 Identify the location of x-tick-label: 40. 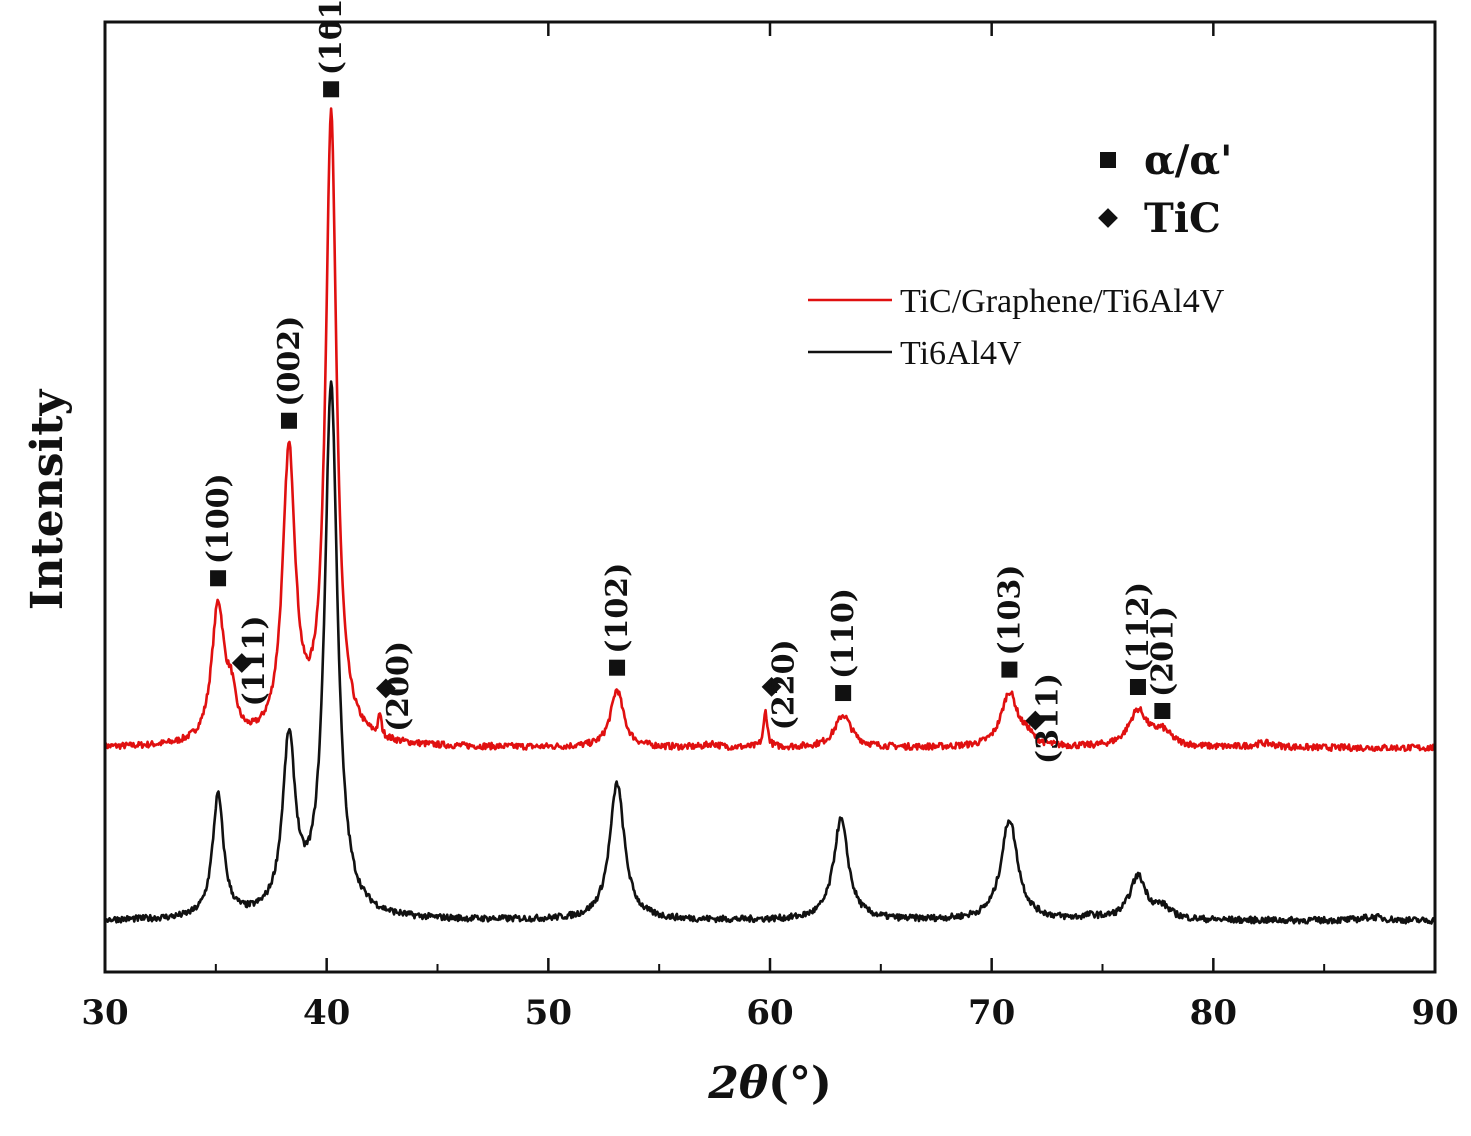
(326, 1013).